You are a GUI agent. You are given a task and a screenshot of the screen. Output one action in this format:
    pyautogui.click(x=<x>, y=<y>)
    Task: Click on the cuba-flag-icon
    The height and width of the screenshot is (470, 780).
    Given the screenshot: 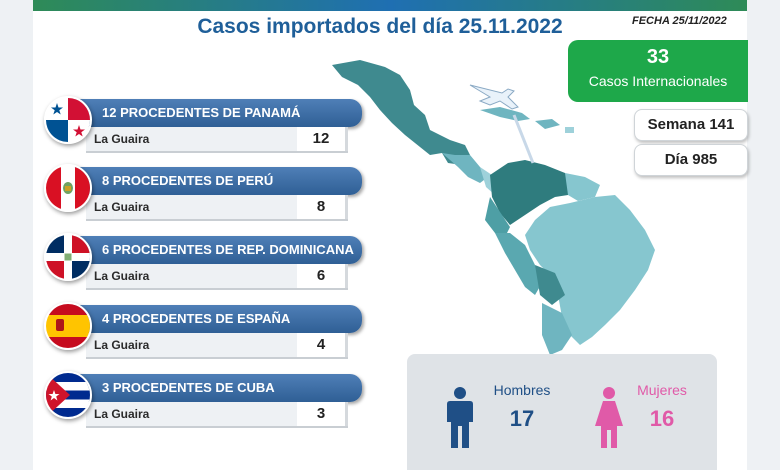 What is the action you would take?
    pyautogui.click(x=68, y=395)
    